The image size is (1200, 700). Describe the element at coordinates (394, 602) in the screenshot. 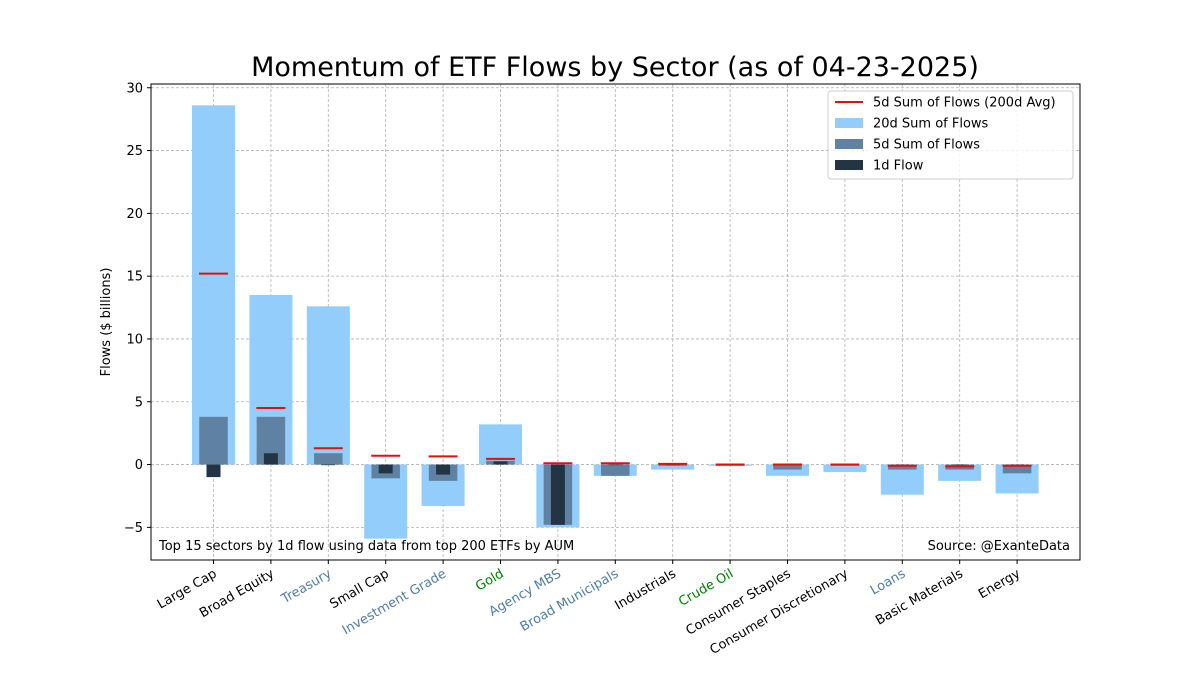

I see `x-tick-label: Investment Grade` at that location.